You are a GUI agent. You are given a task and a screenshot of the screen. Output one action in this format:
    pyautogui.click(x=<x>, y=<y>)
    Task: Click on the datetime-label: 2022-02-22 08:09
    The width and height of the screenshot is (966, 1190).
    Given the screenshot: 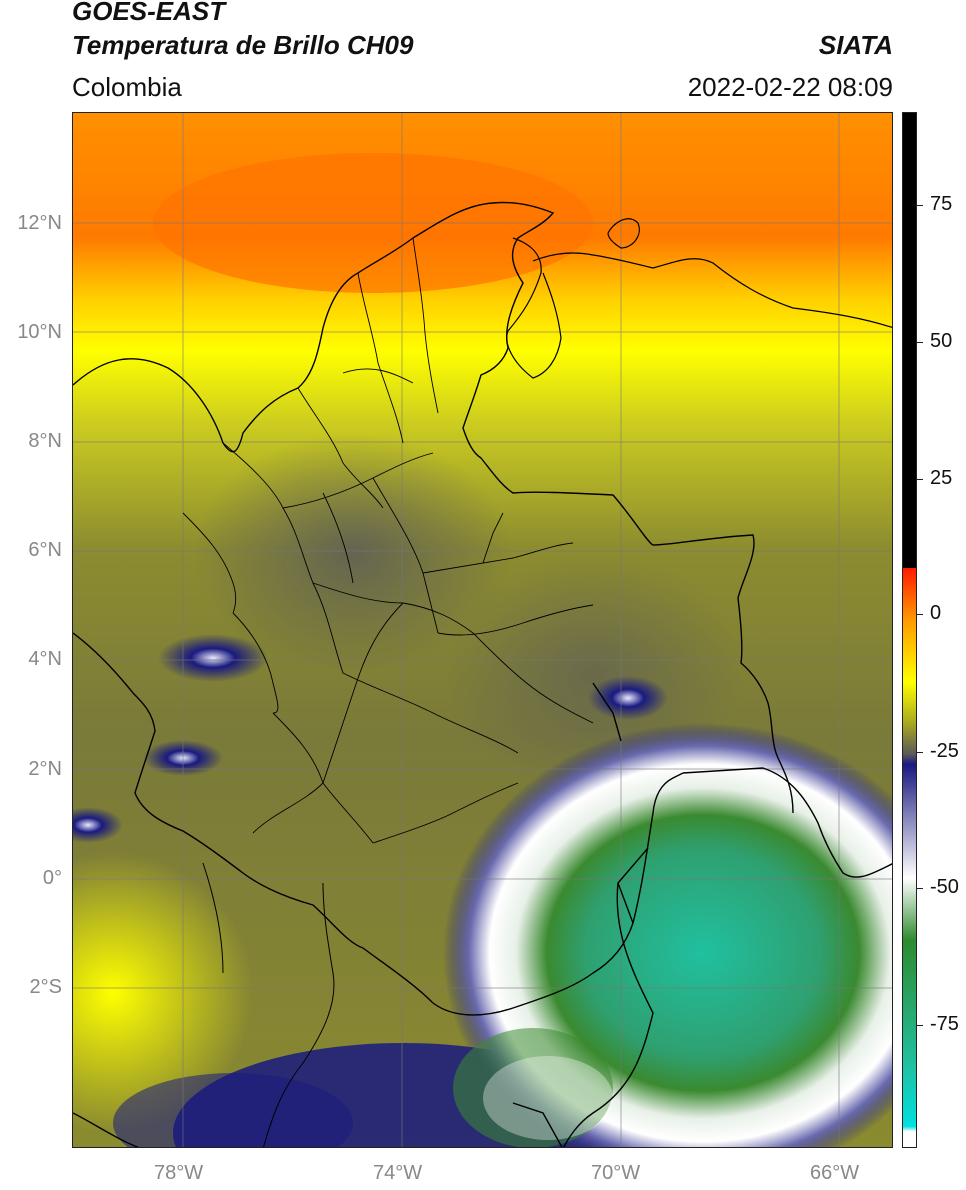 What is the action you would take?
    pyautogui.click(x=790, y=87)
    